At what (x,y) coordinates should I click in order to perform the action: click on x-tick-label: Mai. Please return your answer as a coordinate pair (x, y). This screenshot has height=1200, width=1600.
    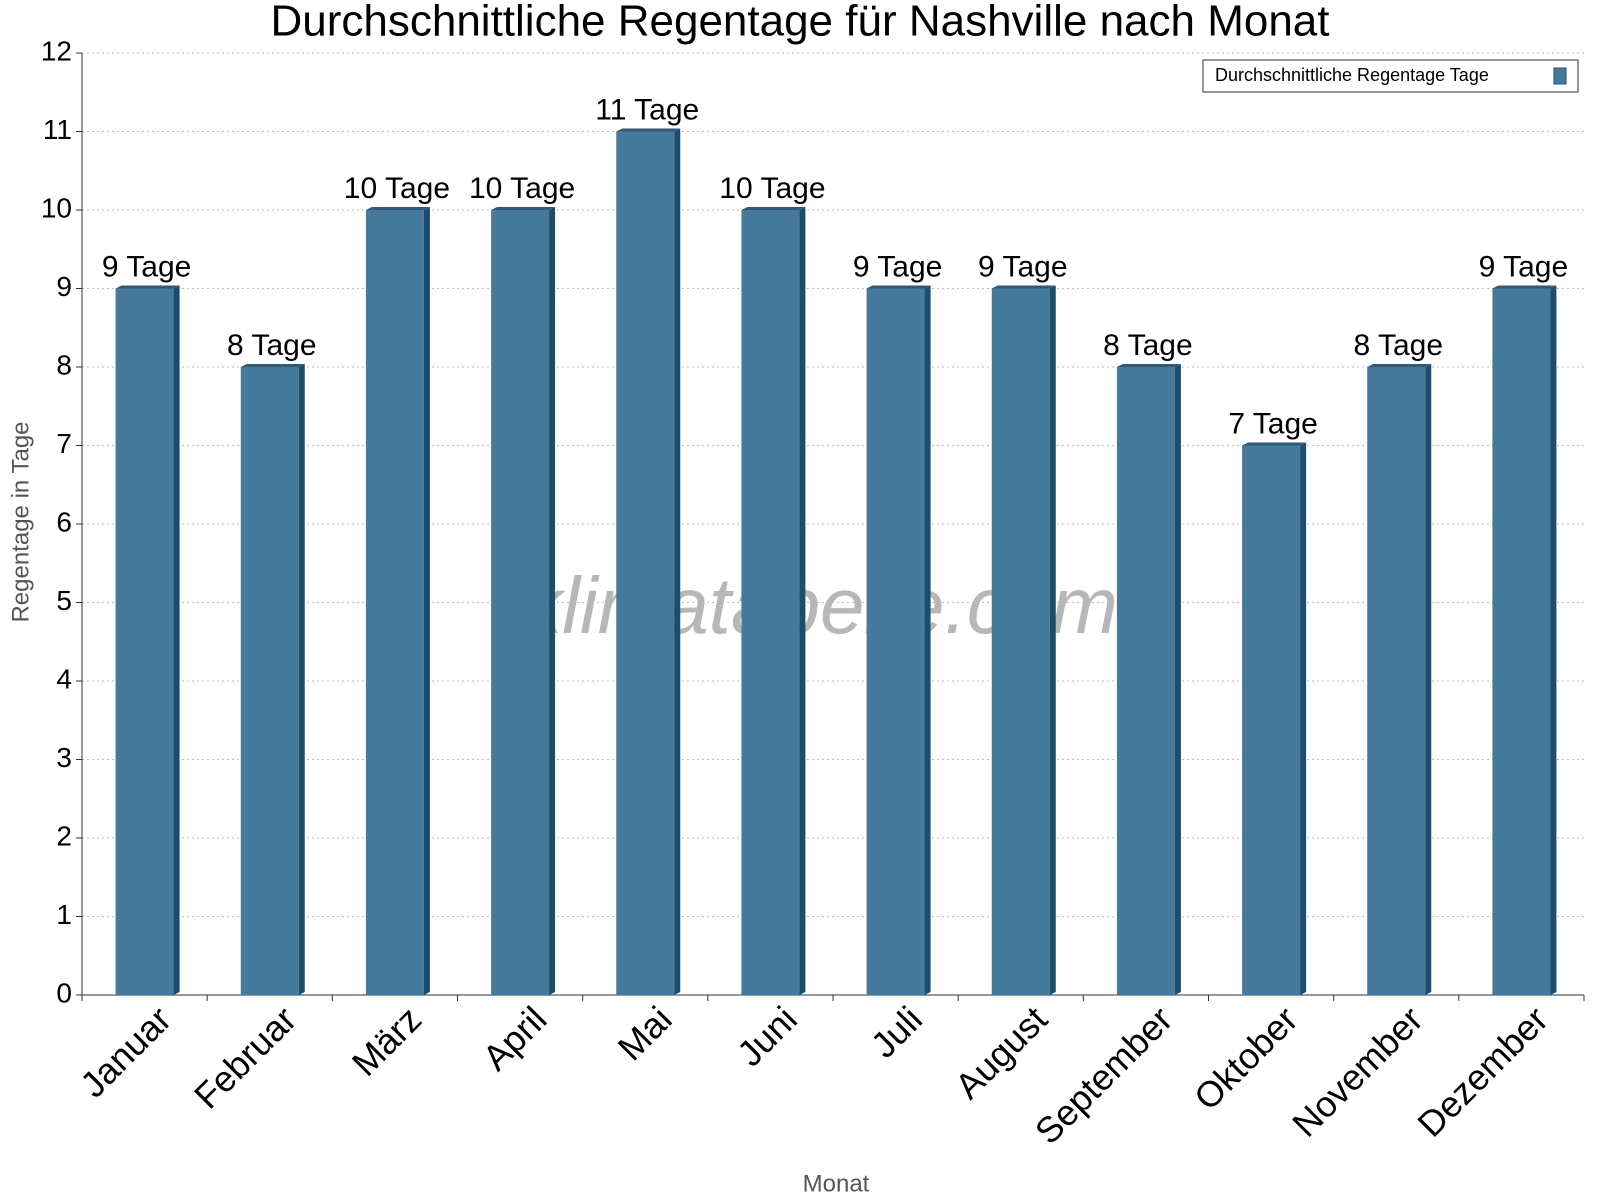
    Looking at the image, I should click on (645, 1033).